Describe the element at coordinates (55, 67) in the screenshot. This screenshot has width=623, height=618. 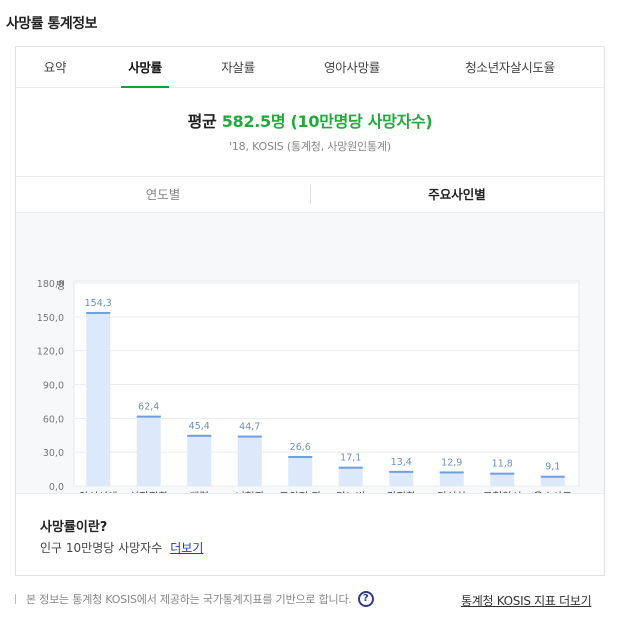
I see `tab-summary: 요약` at that location.